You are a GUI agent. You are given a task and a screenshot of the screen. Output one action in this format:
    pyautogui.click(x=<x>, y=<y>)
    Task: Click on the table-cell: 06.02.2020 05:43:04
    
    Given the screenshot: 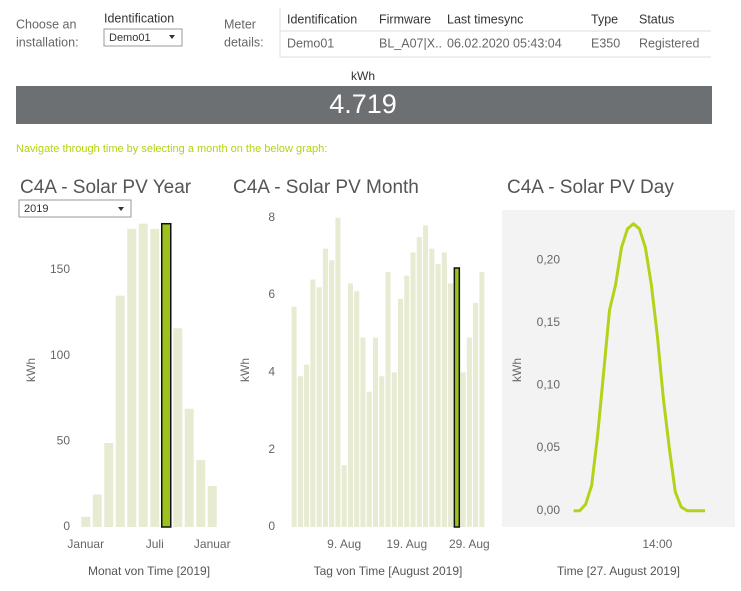 What is the action you would take?
    pyautogui.click(x=504, y=43)
    